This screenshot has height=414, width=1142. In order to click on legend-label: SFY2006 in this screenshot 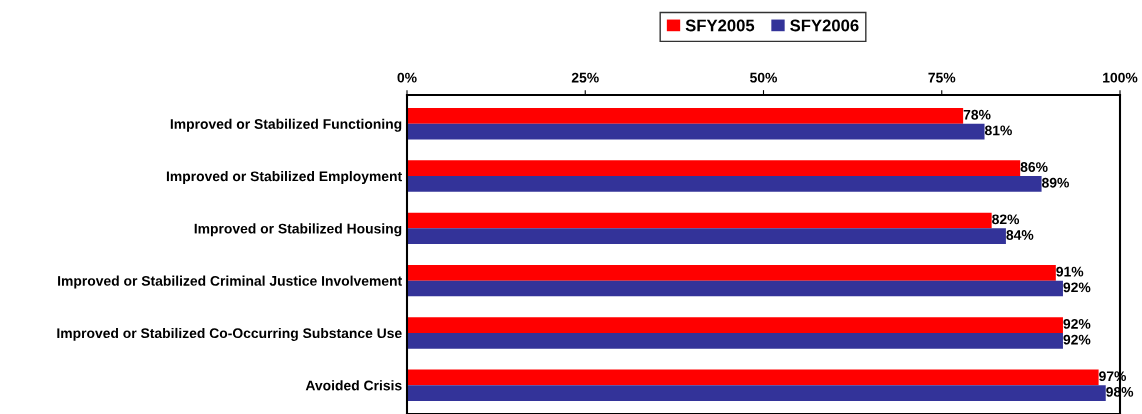, I will do `click(824, 25)`.